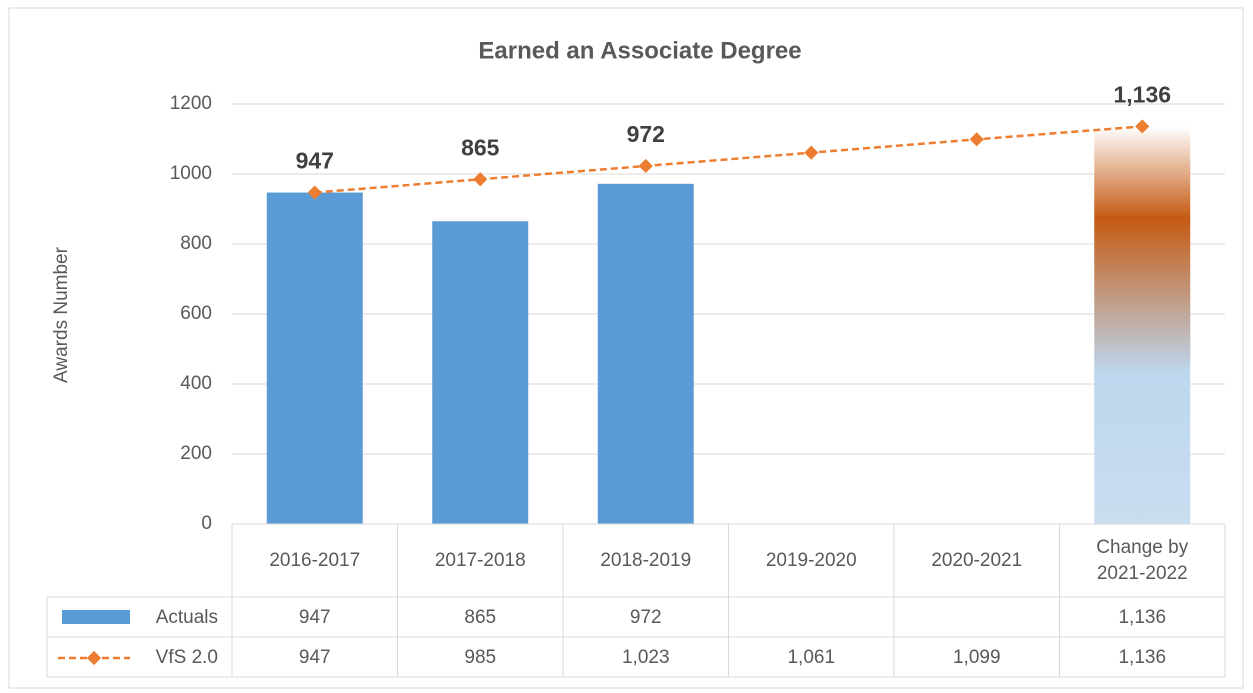 This screenshot has width=1253, height=693. What do you see at coordinates (639, 50) in the screenshot?
I see `chart-title: Earned an Associate Degree` at bounding box center [639, 50].